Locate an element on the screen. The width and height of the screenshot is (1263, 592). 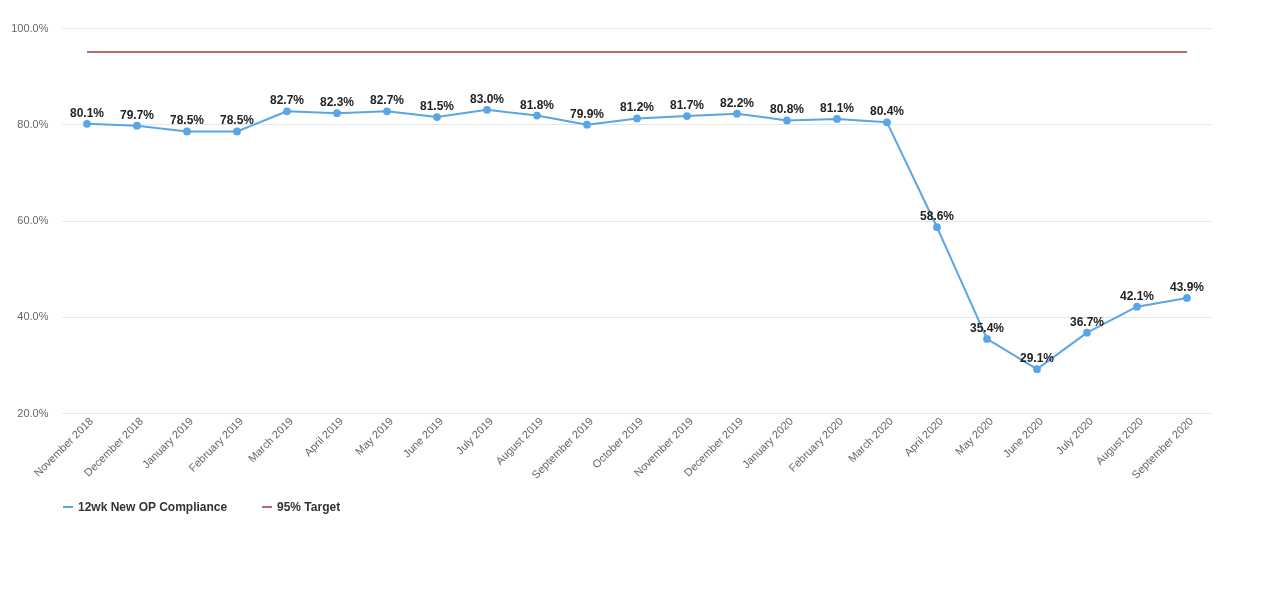
data-label: 43.9% is located at coordinates (1187, 286).